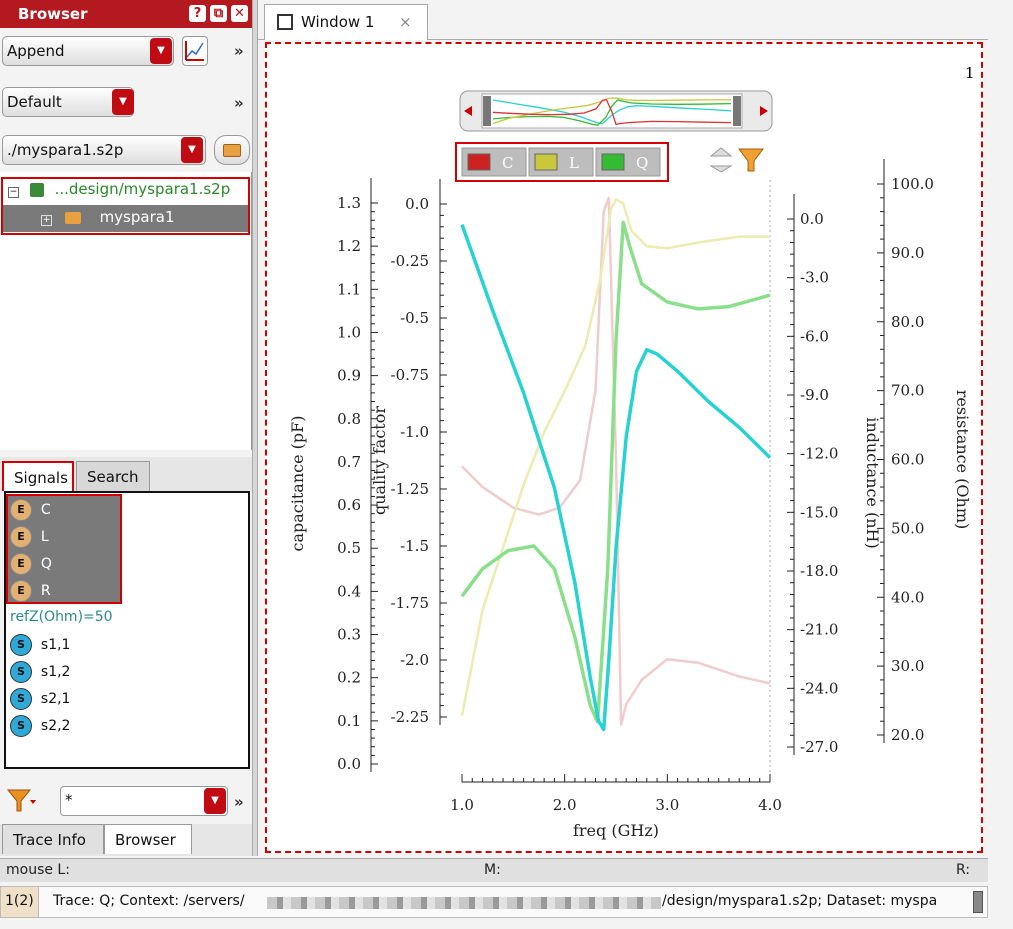 The image size is (1013, 929). Describe the element at coordinates (55, 672) in the screenshot. I see `signal-label: s1,2` at that location.